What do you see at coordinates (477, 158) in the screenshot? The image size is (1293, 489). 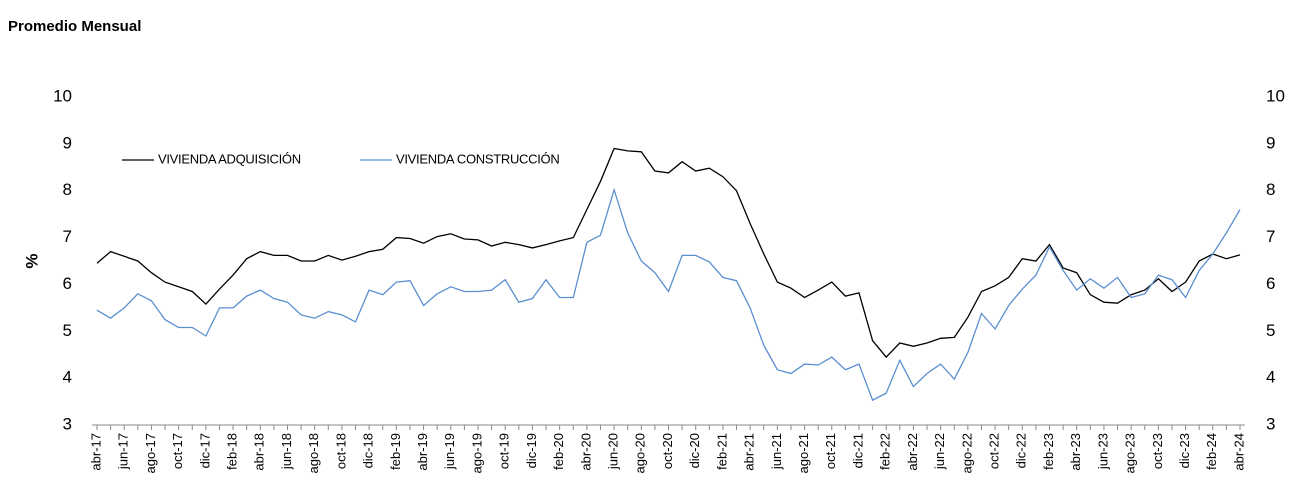 I see `legend-label: VIVIENDA CONSTRUCCIÓN` at bounding box center [477, 158].